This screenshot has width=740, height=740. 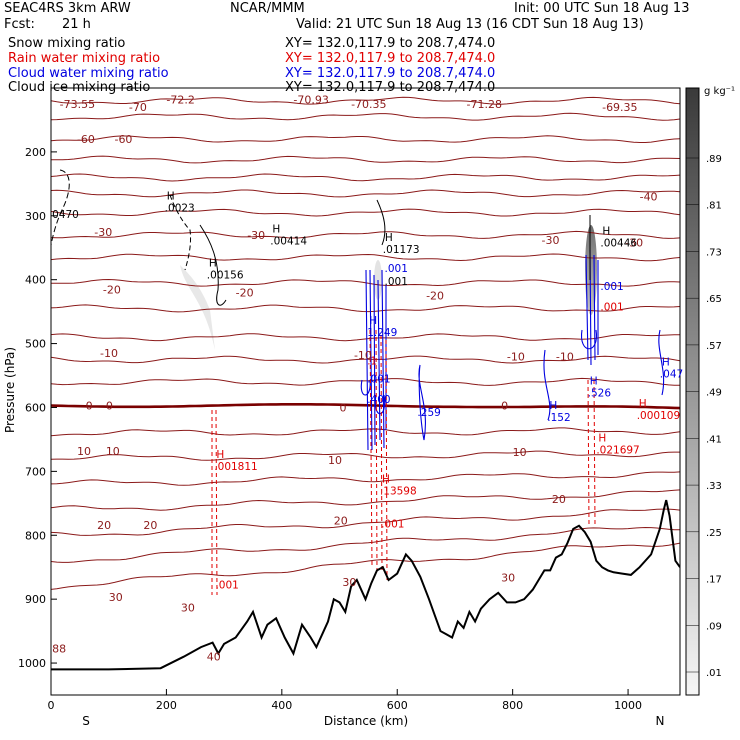 What do you see at coordinates (714, 673) in the screenshot?
I see `colorbar-tick-label: .01` at bounding box center [714, 673].